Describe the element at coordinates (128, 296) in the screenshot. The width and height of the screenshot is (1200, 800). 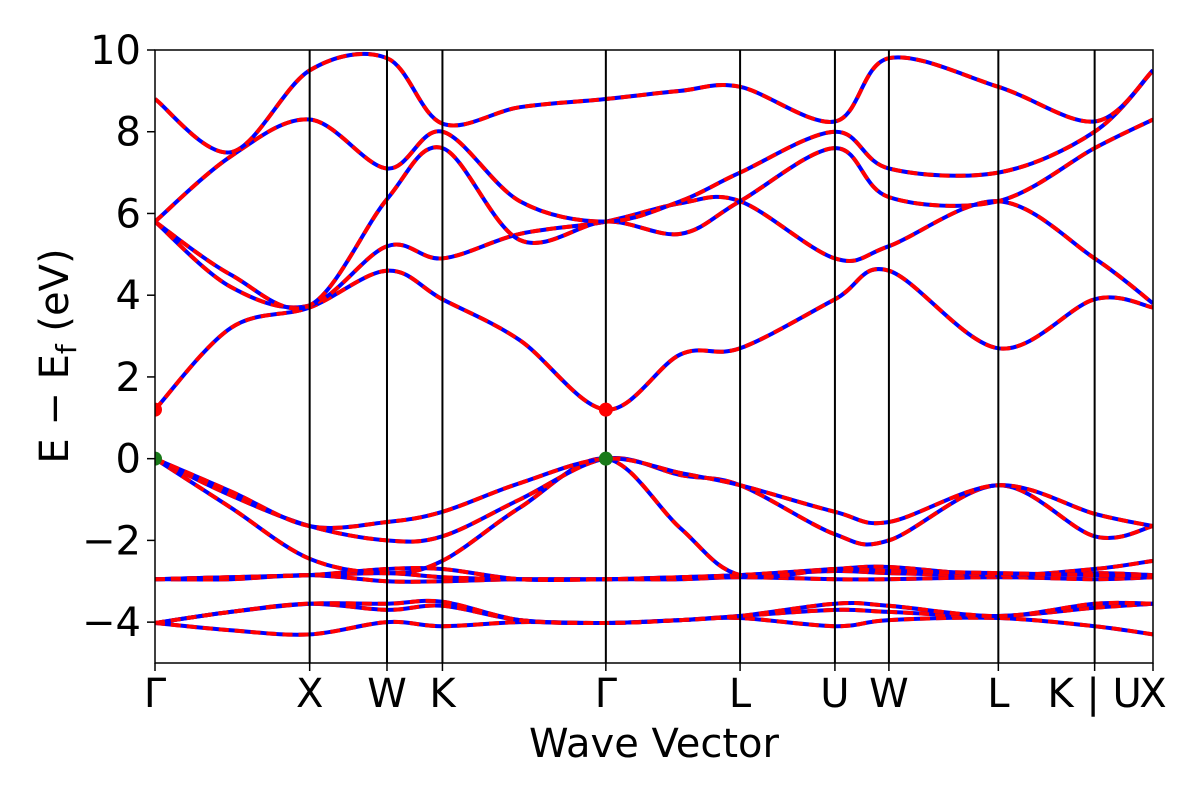
I see `y-tick-label: 4` at that location.